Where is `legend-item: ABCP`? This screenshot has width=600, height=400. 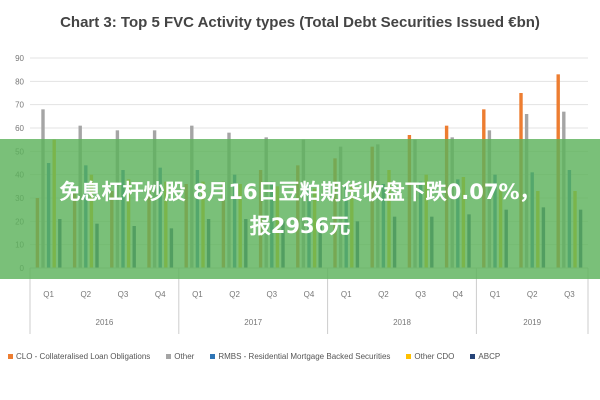
legend-item: ABCP is located at coordinates (485, 356).